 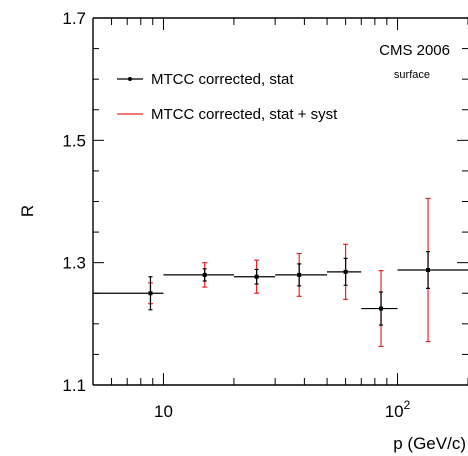 What do you see at coordinates (289, 289) in the screenshot?
I see `data-points-group` at bounding box center [289, 289].